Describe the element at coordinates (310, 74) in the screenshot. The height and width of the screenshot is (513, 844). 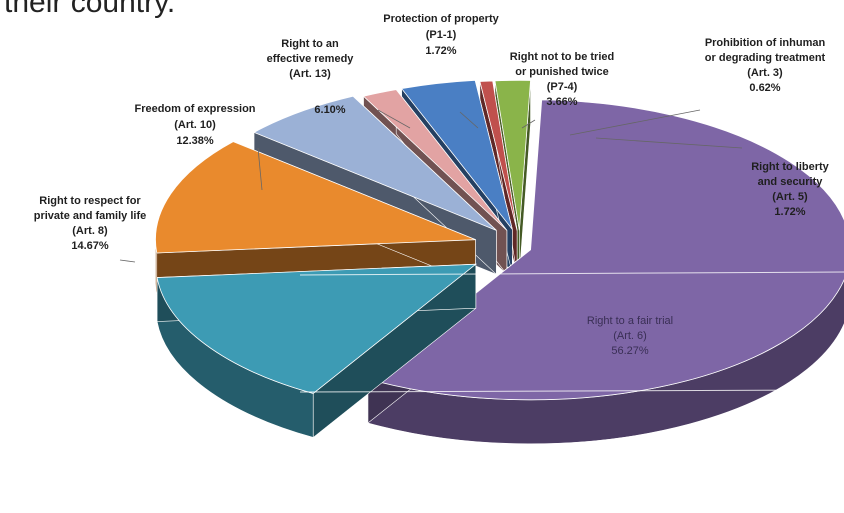
I see `label-line: (Art. 13)` at that location.